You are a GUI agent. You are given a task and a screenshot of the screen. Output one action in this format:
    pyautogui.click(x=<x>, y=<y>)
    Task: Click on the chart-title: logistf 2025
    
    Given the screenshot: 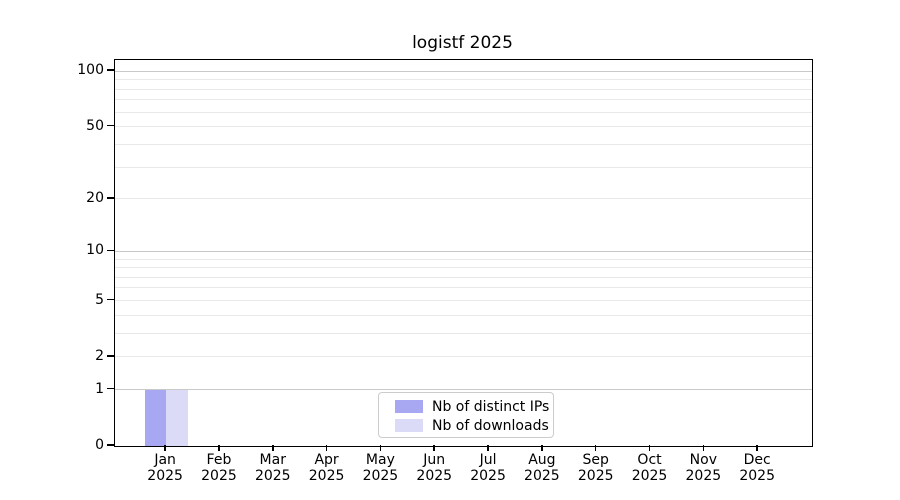 What is the action you would take?
    pyautogui.click(x=462, y=43)
    